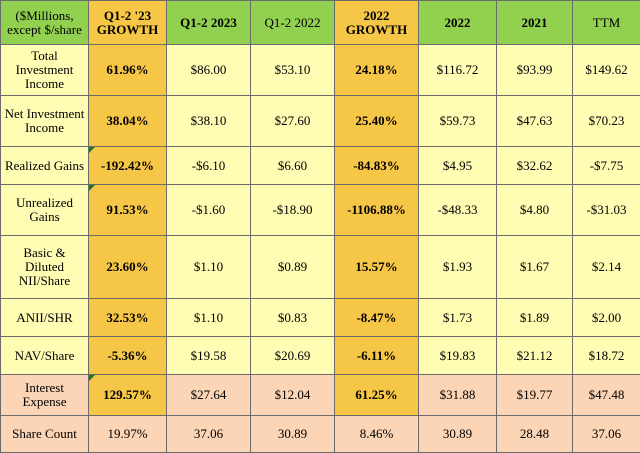  I want to click on growth-cell: 32.53%, so click(128, 318).